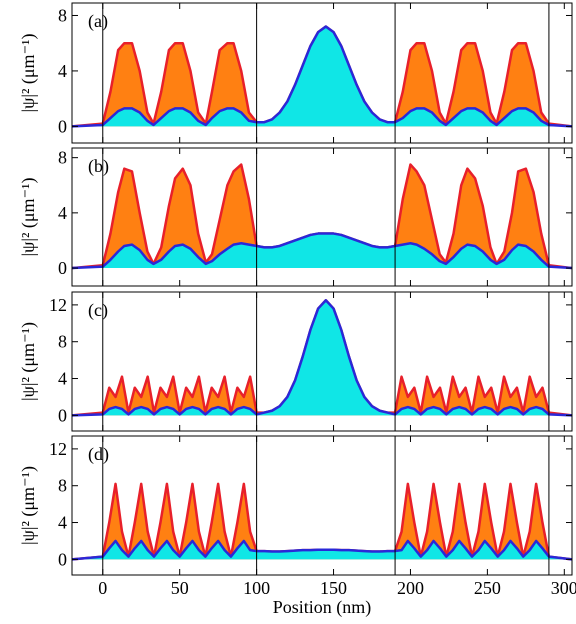  Describe the element at coordinates (98, 21) in the screenshot. I see `panel-label: (a)` at that location.